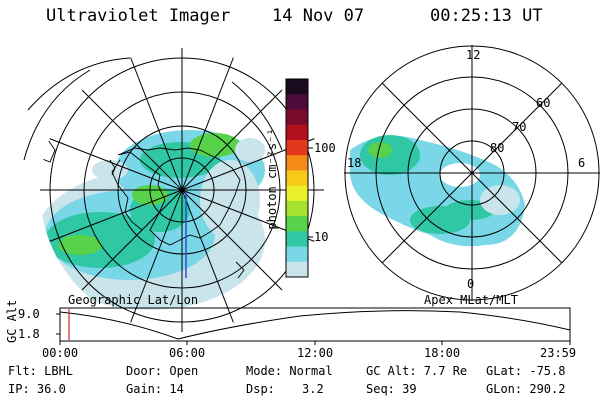 The image size is (600, 400). I want to click on instrument-title: Ultraviolet Imager, so click(138, 16).